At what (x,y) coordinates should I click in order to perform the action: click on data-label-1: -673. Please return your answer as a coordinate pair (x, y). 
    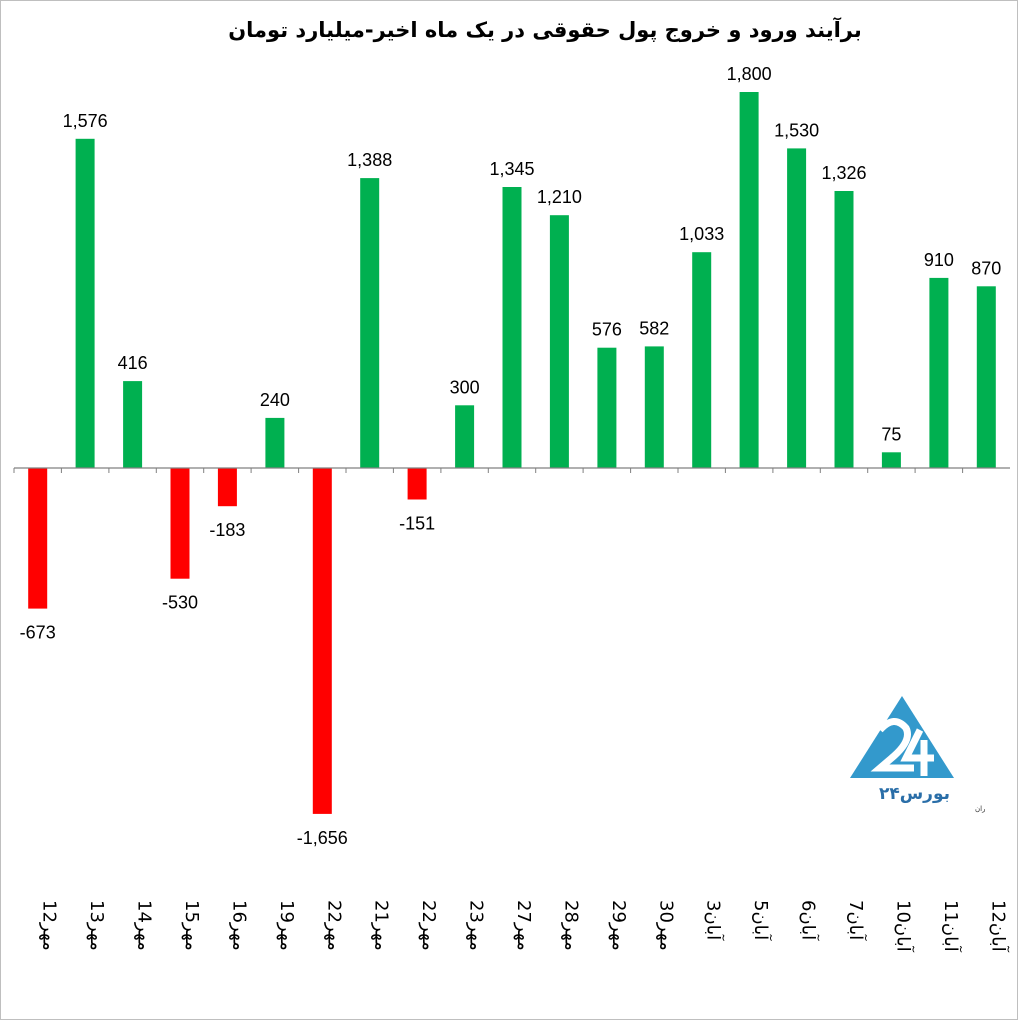
    Looking at the image, I should click on (38, 633).